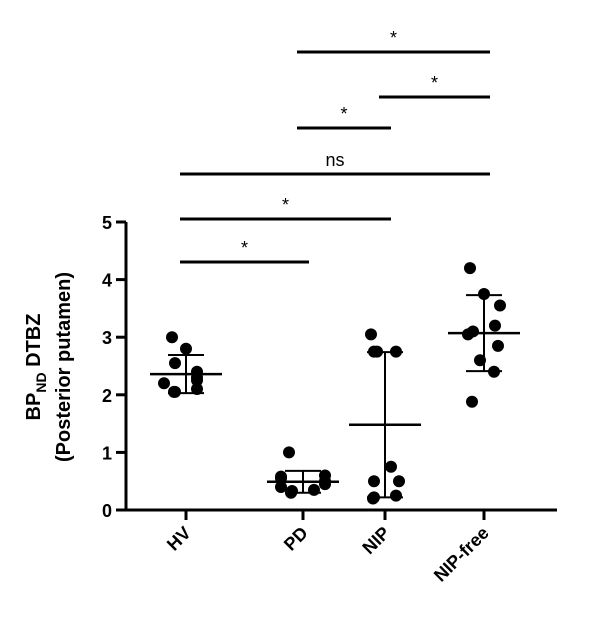 The width and height of the screenshot is (602, 632). I want to click on y-axis-label-main: BP, so click(34, 407).